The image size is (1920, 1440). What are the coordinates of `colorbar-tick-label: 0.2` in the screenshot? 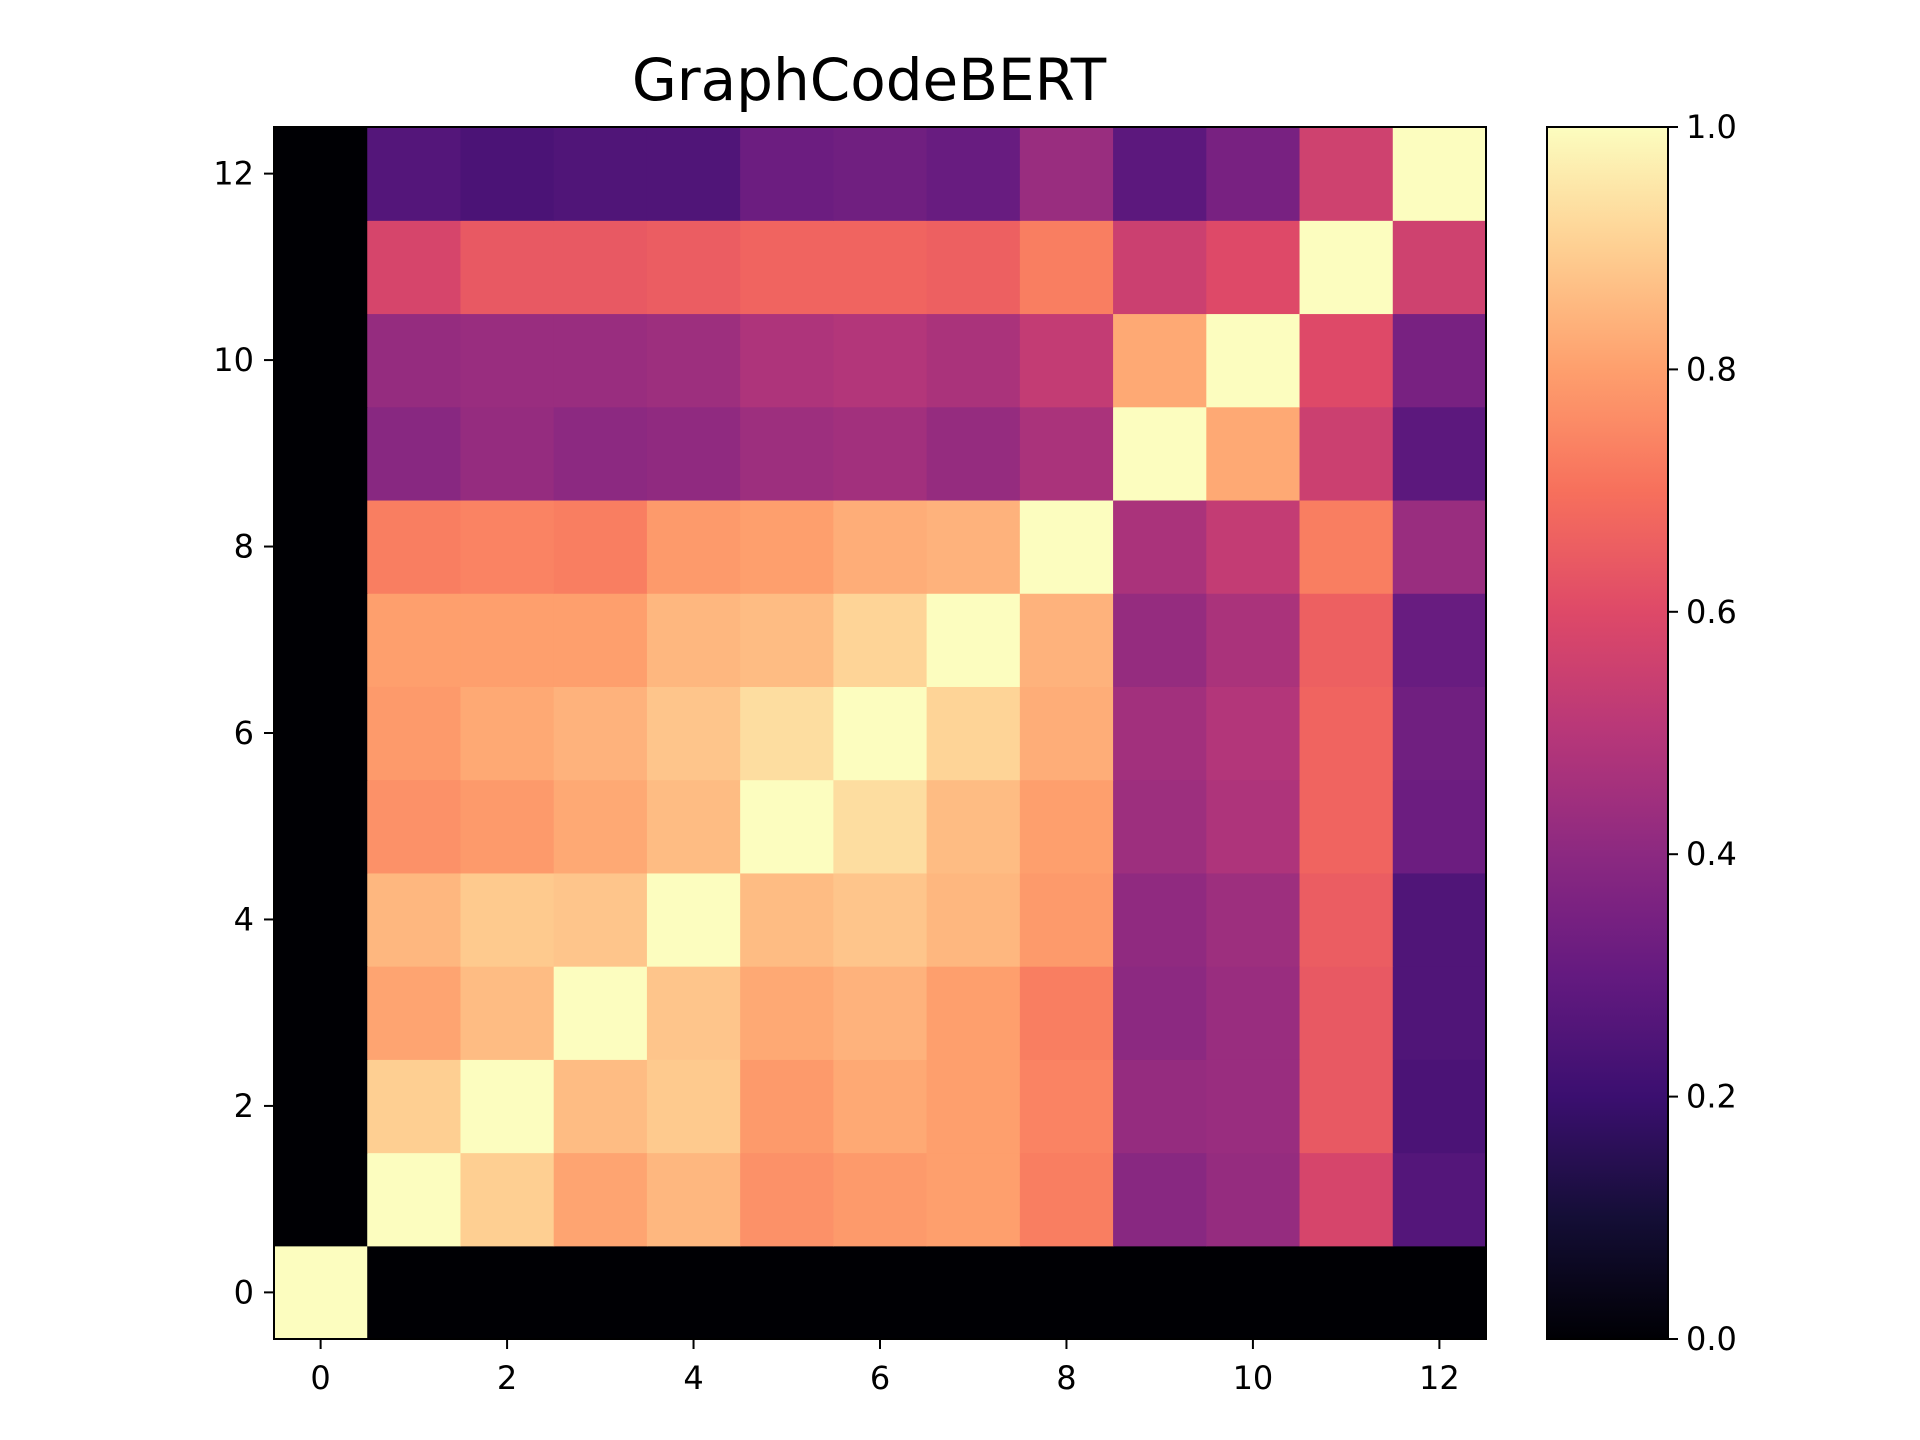 It's located at (1711, 1097).